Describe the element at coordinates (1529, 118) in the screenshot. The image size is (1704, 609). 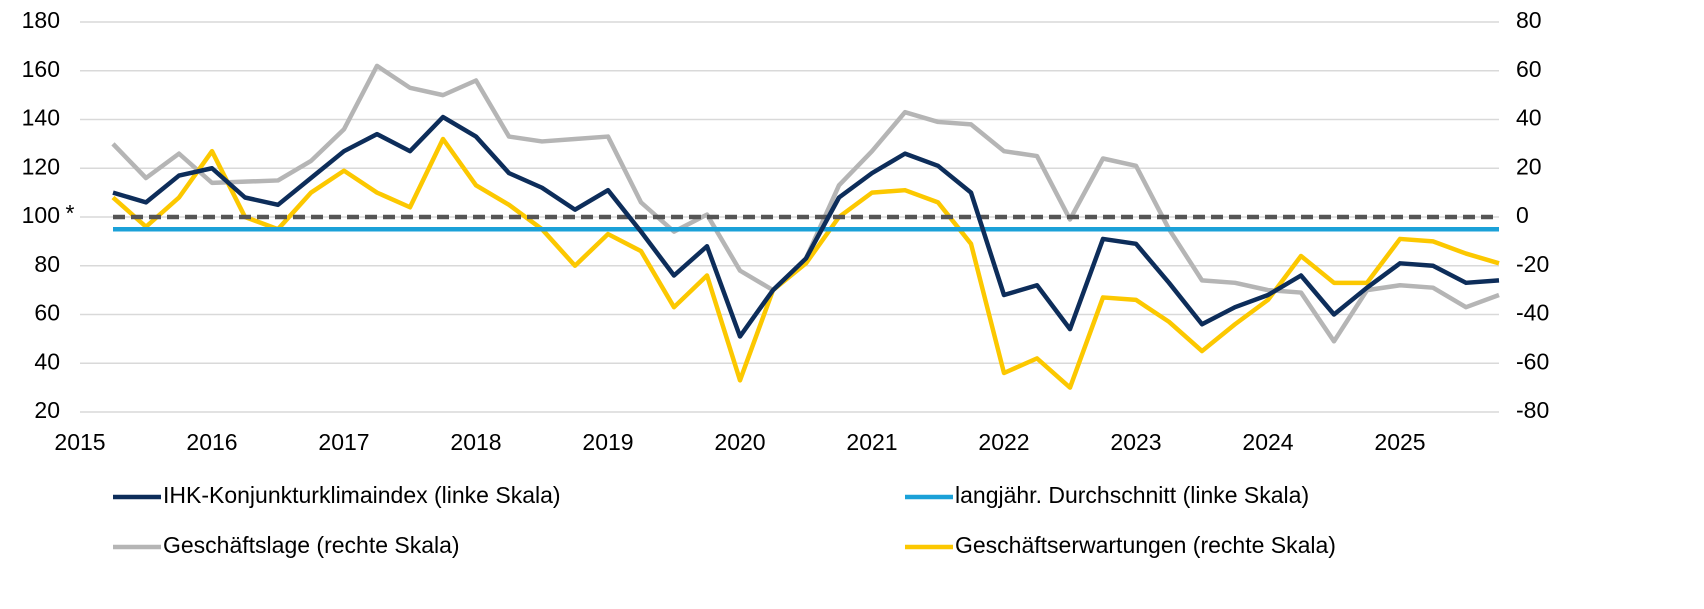
I see `y2-tick-label: 40` at that location.